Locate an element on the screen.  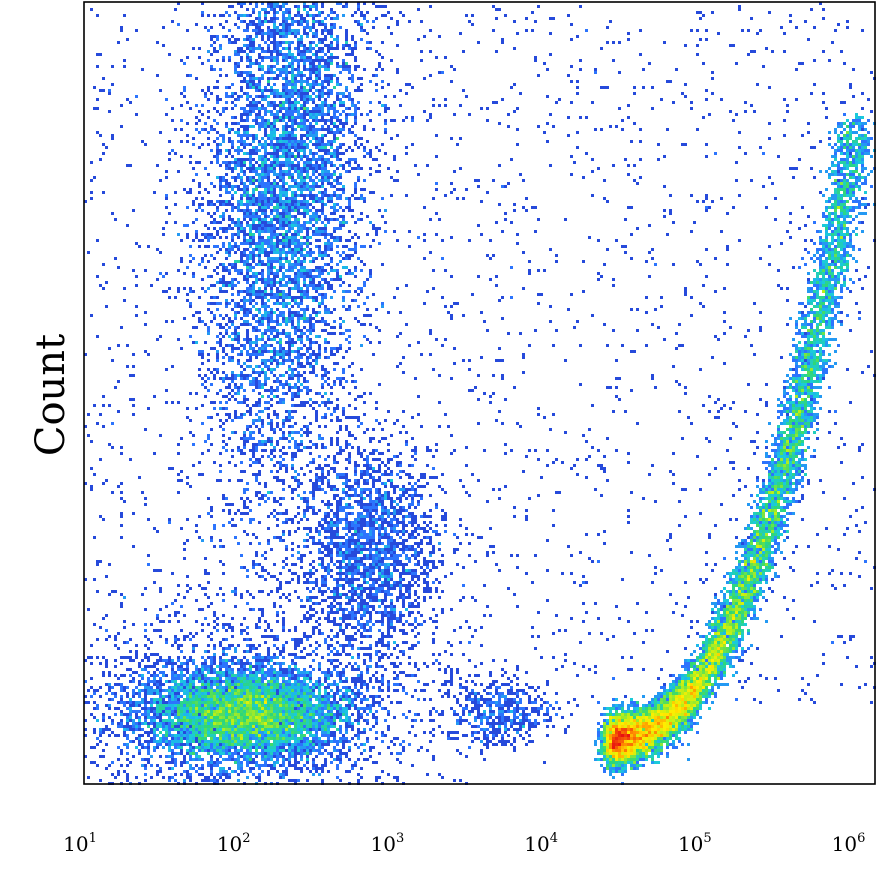
density-point-1902 is located at coordinates (835, 150).